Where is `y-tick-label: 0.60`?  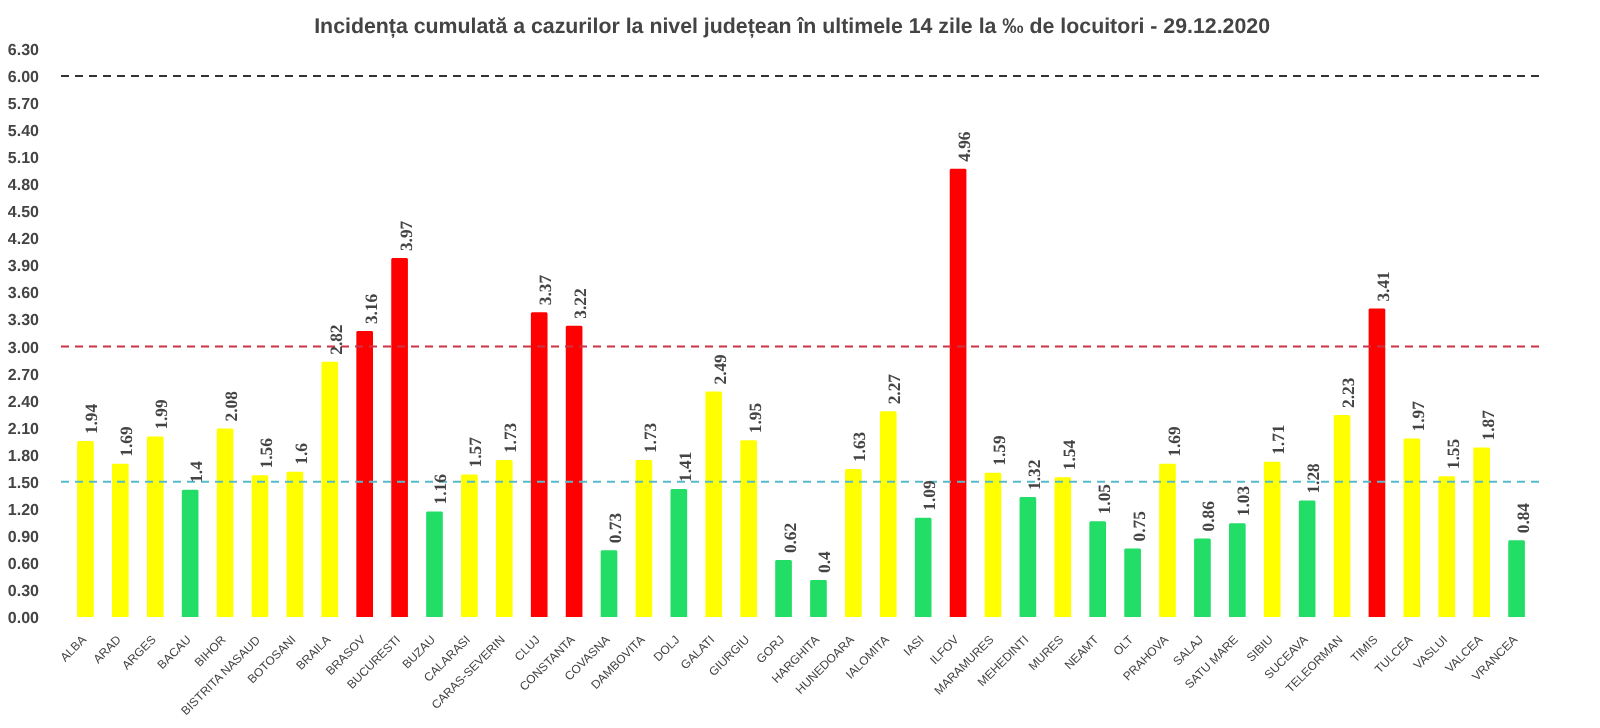
y-tick-label: 0.60 is located at coordinates (24, 563).